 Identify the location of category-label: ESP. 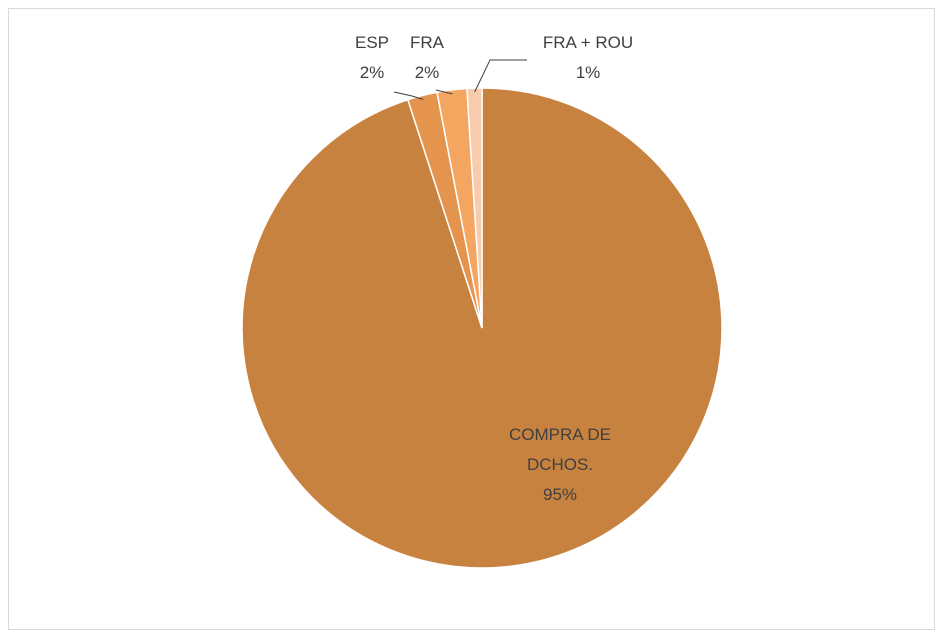
(372, 42).